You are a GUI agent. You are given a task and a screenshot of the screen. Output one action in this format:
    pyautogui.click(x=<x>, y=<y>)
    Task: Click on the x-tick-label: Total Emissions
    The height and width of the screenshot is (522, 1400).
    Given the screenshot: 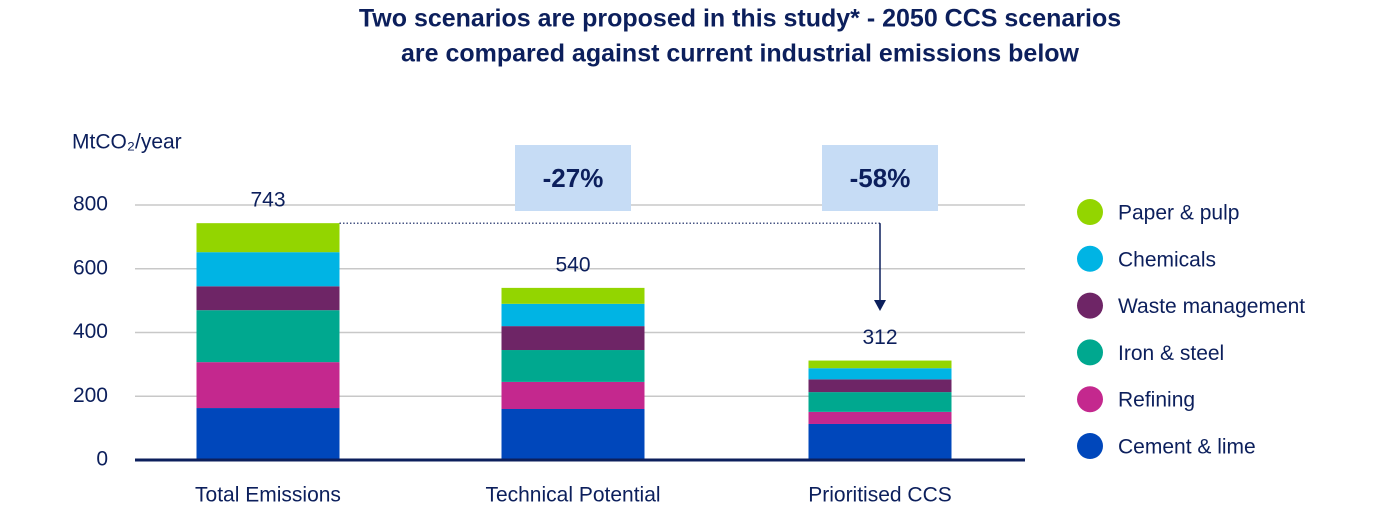 What is the action you would take?
    pyautogui.click(x=268, y=495)
    